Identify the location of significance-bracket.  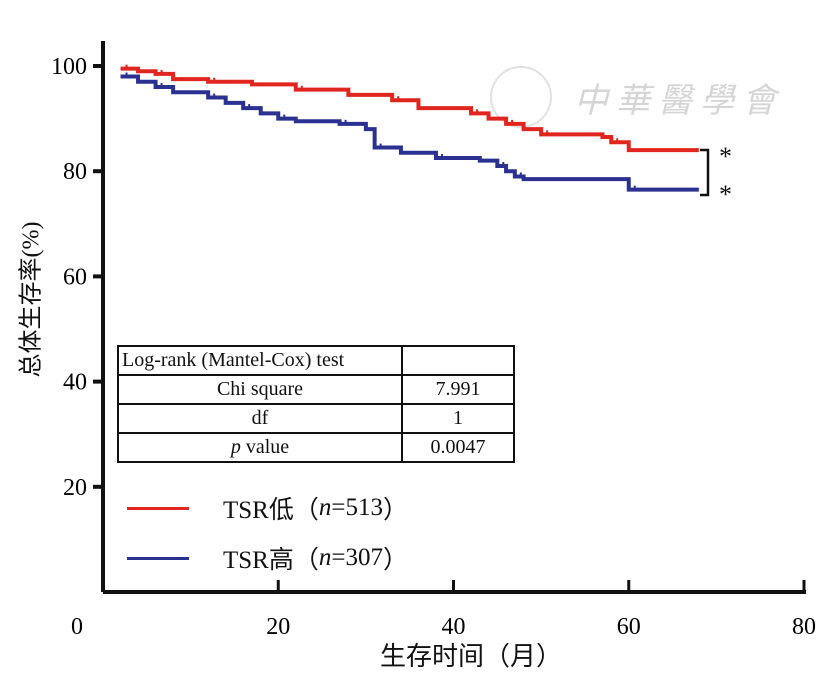
(705, 172).